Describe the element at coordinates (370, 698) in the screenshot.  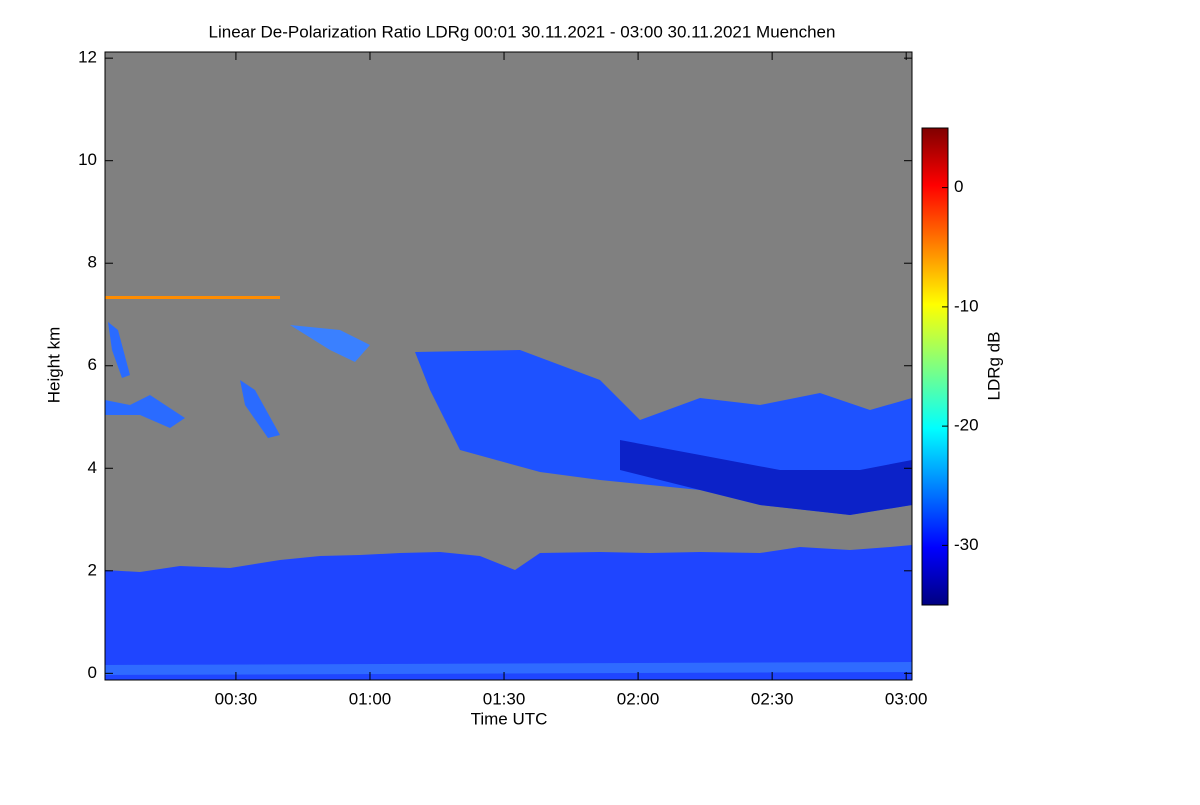
I see `x-tick-label: 01:00` at that location.